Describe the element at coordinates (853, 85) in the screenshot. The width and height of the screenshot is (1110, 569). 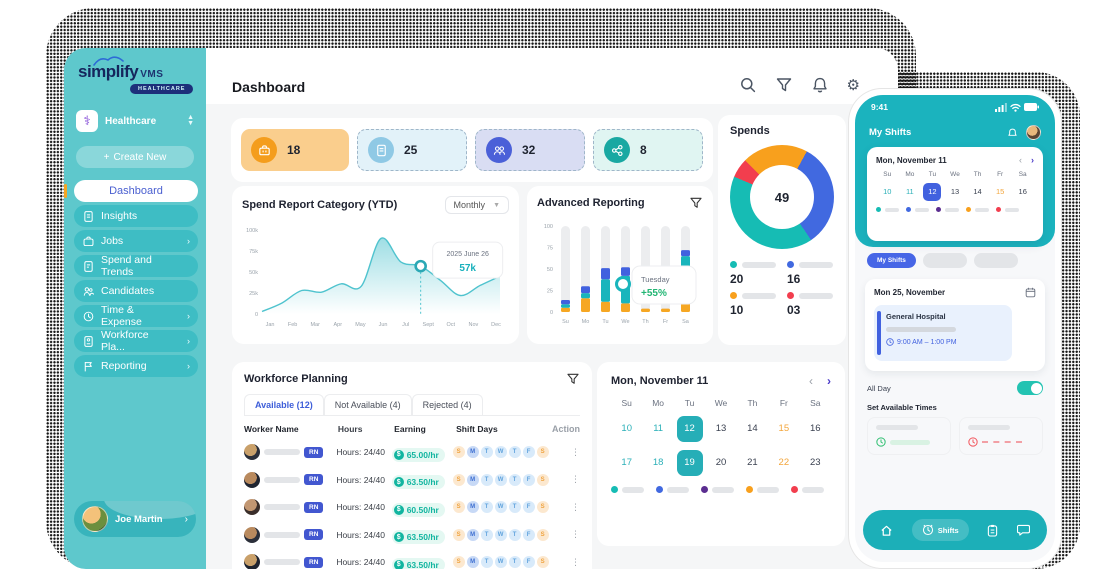
I see `settings-gear-icon: ⚙` at that location.